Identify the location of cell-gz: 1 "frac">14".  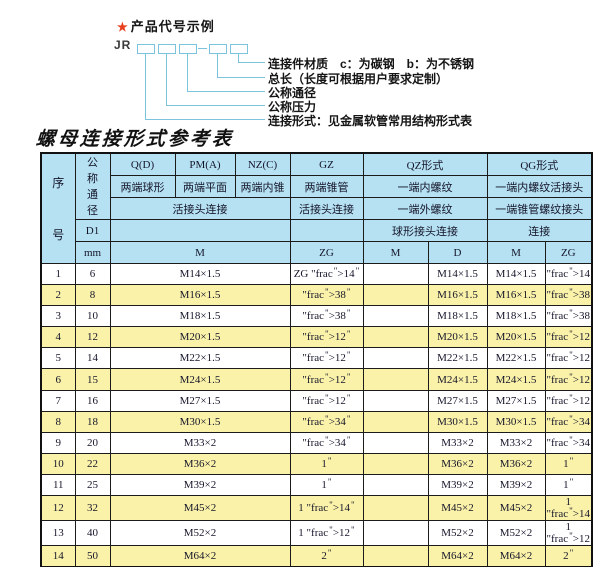
(326, 508).